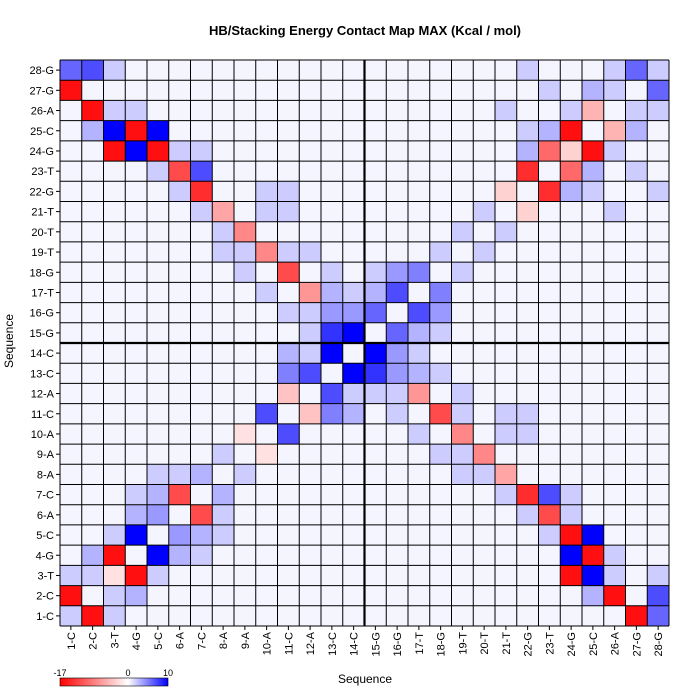  What do you see at coordinates (46, 576) in the screenshot?
I see `y-tick-label: 3-T` at bounding box center [46, 576].